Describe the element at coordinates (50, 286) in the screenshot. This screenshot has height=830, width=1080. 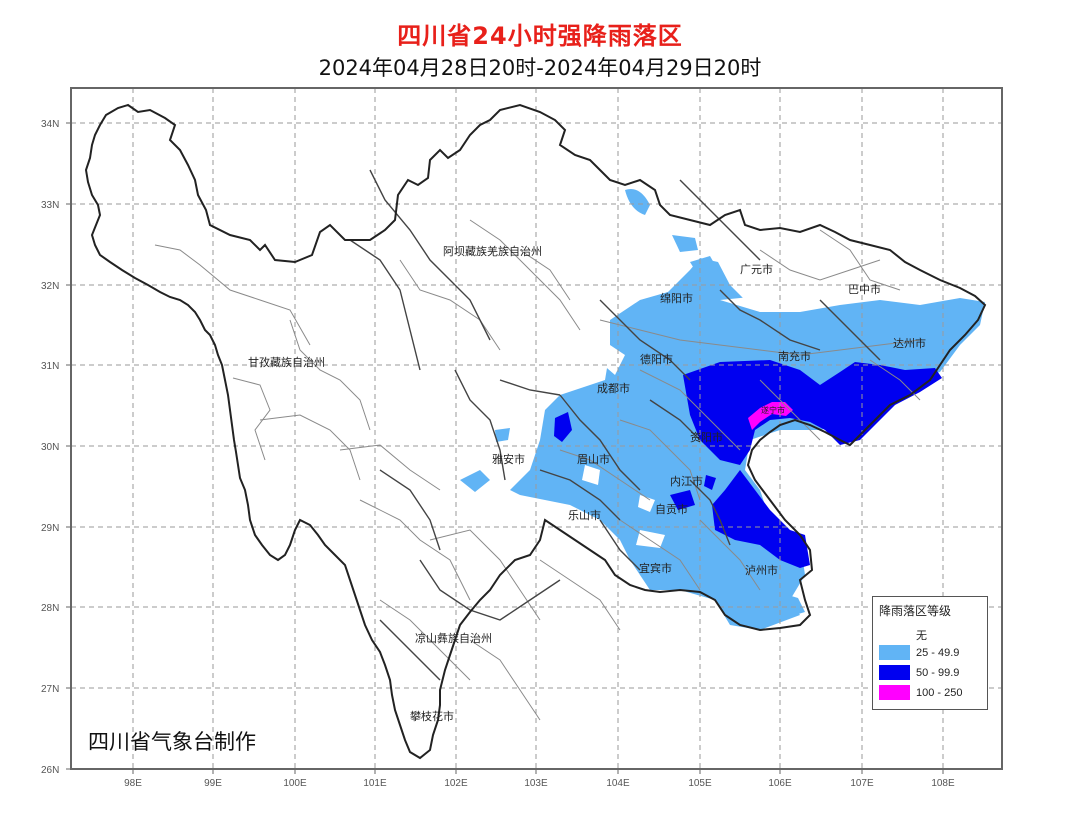
I see `svg-text: 32N` at that location.